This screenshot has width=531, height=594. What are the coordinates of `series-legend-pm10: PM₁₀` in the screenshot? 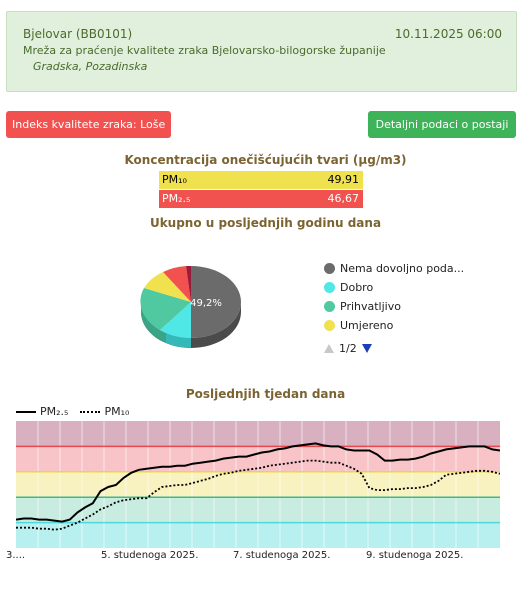 It's located at (104, 411).